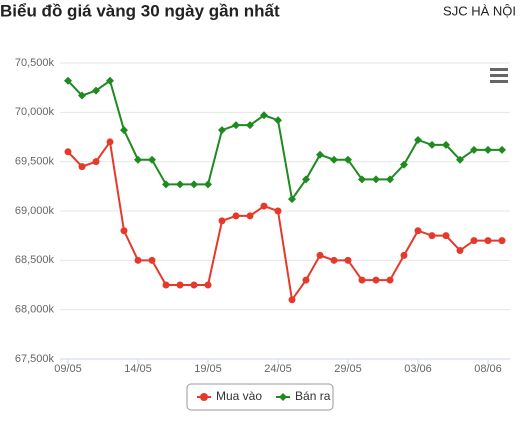  Describe the element at coordinates (35, 63) in the screenshot. I see `y-tick-label: 70,500k` at that location.